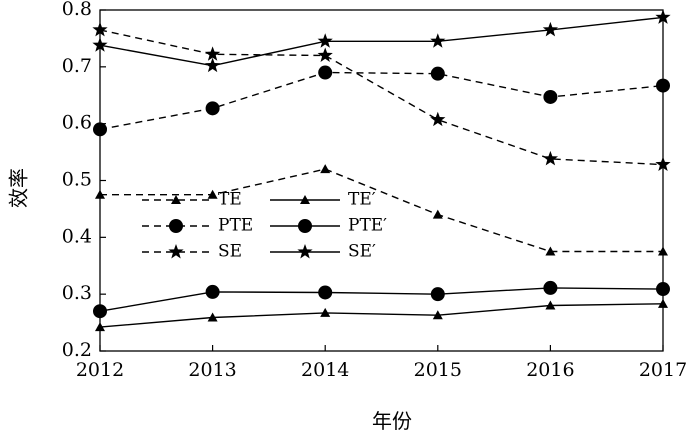  I want to click on series-line-pte, so click(381, 101).